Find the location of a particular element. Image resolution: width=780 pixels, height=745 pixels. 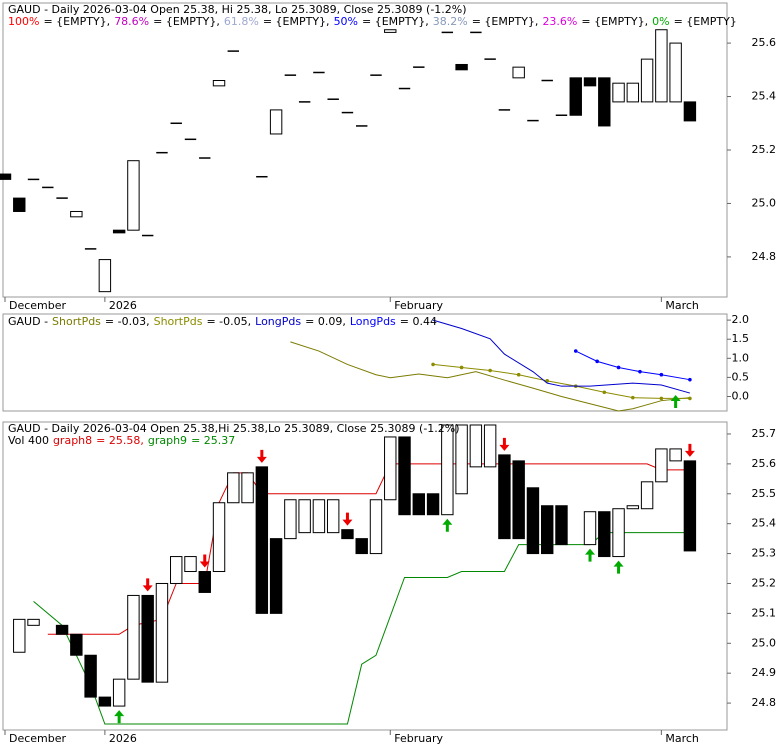

legend-text: 78.6% is located at coordinates (131, 21).